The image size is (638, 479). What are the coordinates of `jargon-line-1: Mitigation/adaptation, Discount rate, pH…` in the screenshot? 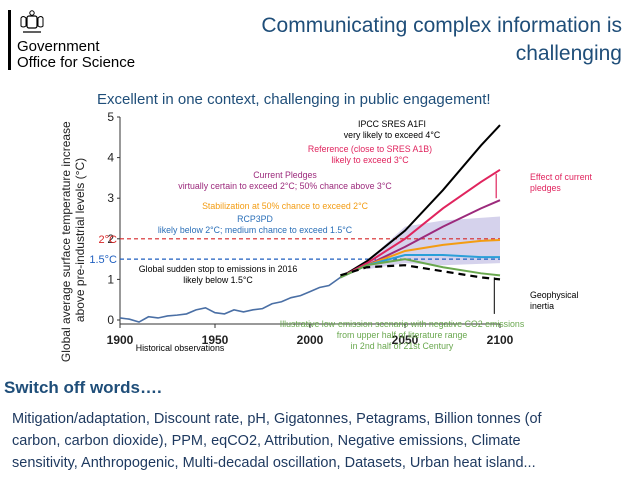 It's located at (277, 419).